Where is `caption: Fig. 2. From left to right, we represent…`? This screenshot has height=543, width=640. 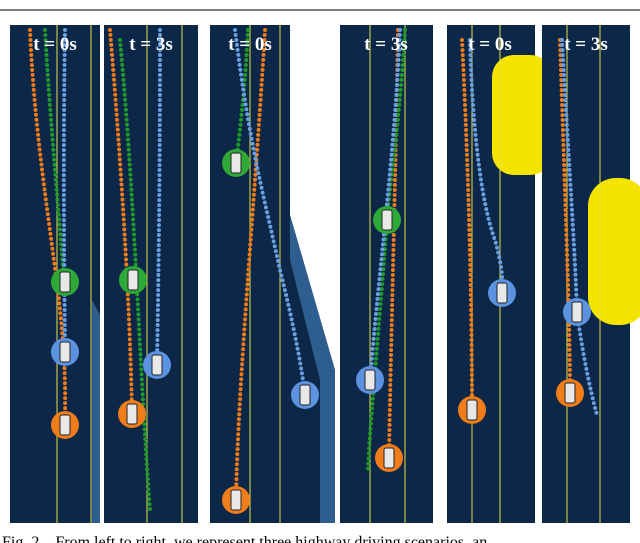 caption: Fig. 2. From left to right, we represent… is located at coordinates (244, 538).